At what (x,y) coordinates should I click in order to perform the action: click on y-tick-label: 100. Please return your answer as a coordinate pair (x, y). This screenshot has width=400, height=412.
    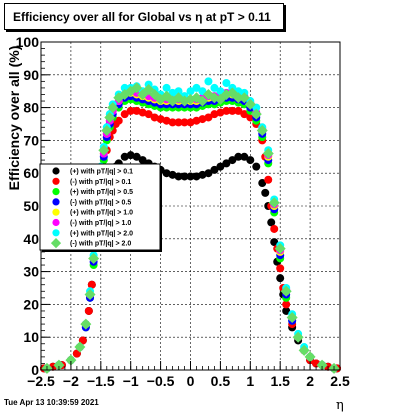
    Looking at the image, I should click on (28, 42).